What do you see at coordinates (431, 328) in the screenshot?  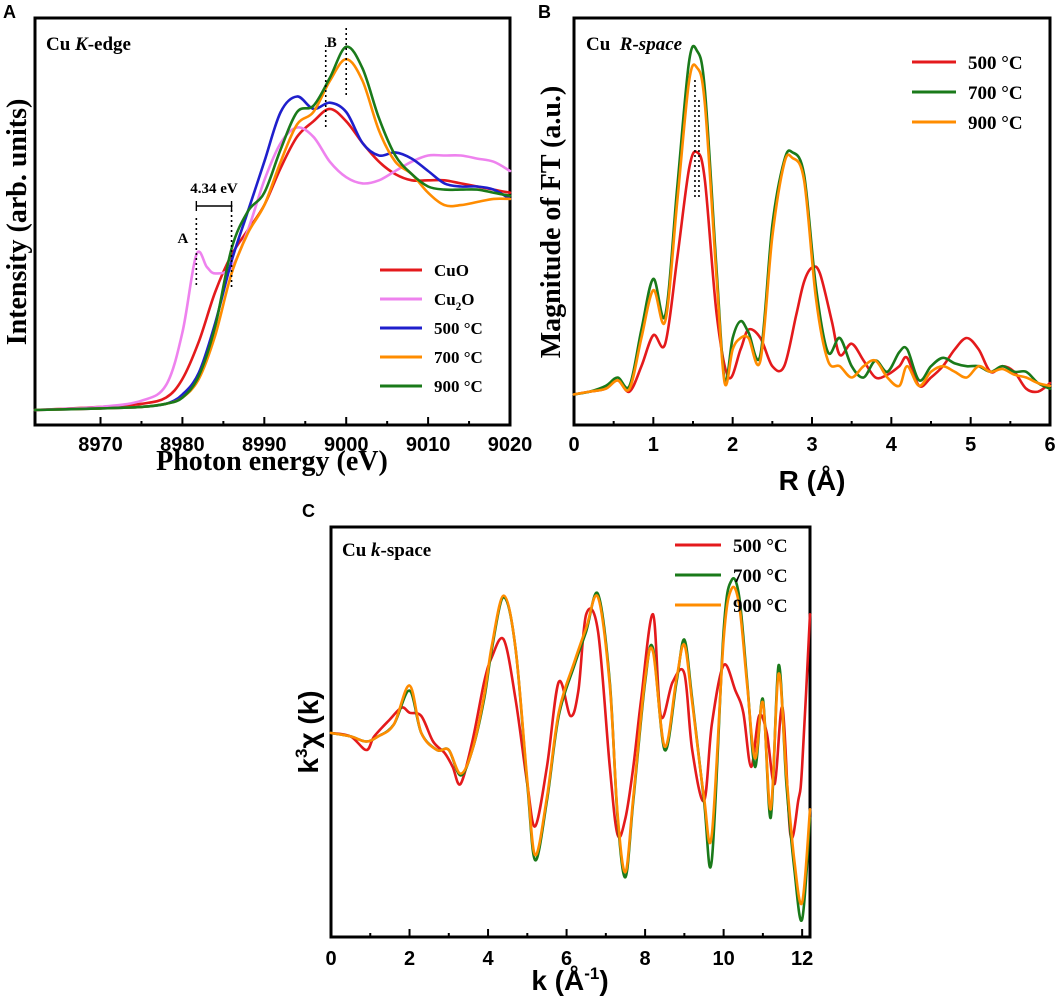 I see `panel-a-legend: CuO Cu2O 500 °C 700 °C 900 °C` at bounding box center [431, 328].